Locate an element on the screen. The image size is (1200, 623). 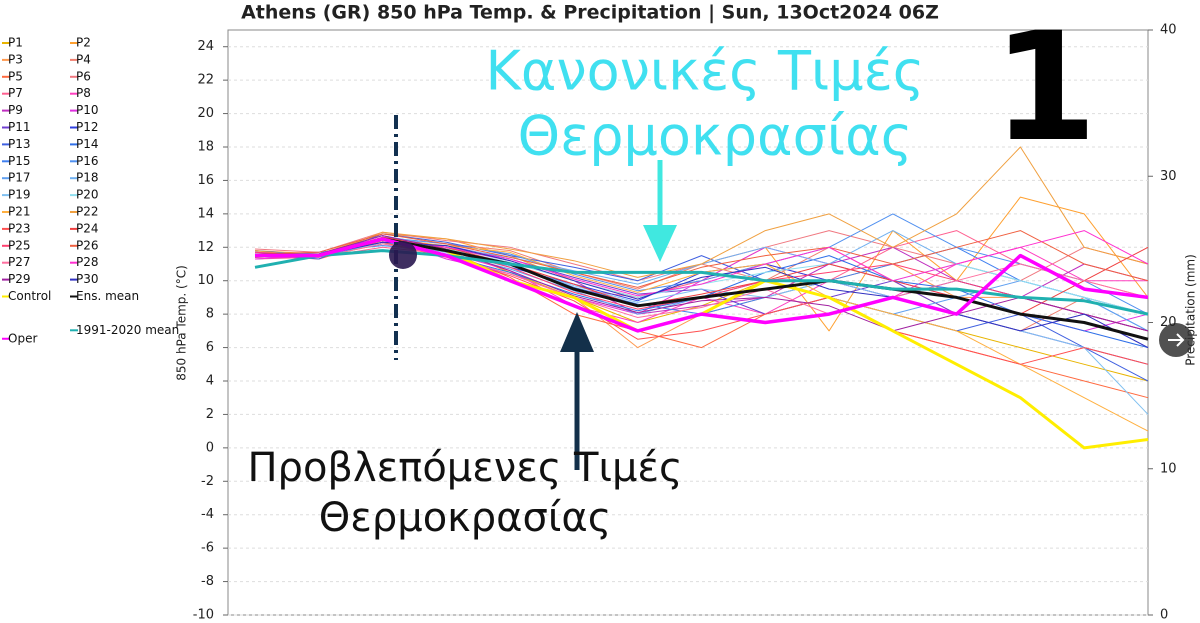
legend-label: P18 is located at coordinates (87, 178).